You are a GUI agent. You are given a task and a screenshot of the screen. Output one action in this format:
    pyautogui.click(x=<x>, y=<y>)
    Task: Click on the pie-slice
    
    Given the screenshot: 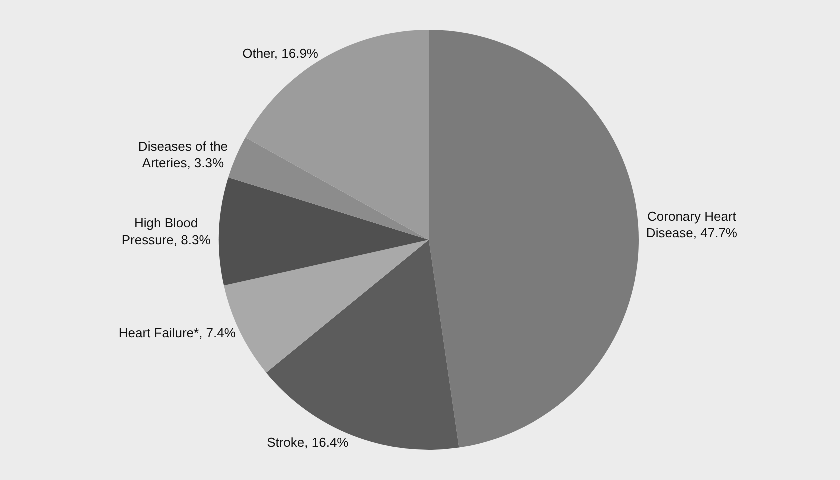 What is the action you would take?
    pyautogui.click(x=328, y=189)
    